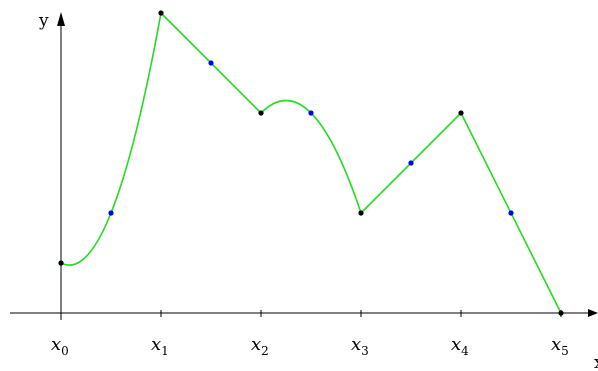  I want to click on x-tick-label-5: x5, so click(560, 346).